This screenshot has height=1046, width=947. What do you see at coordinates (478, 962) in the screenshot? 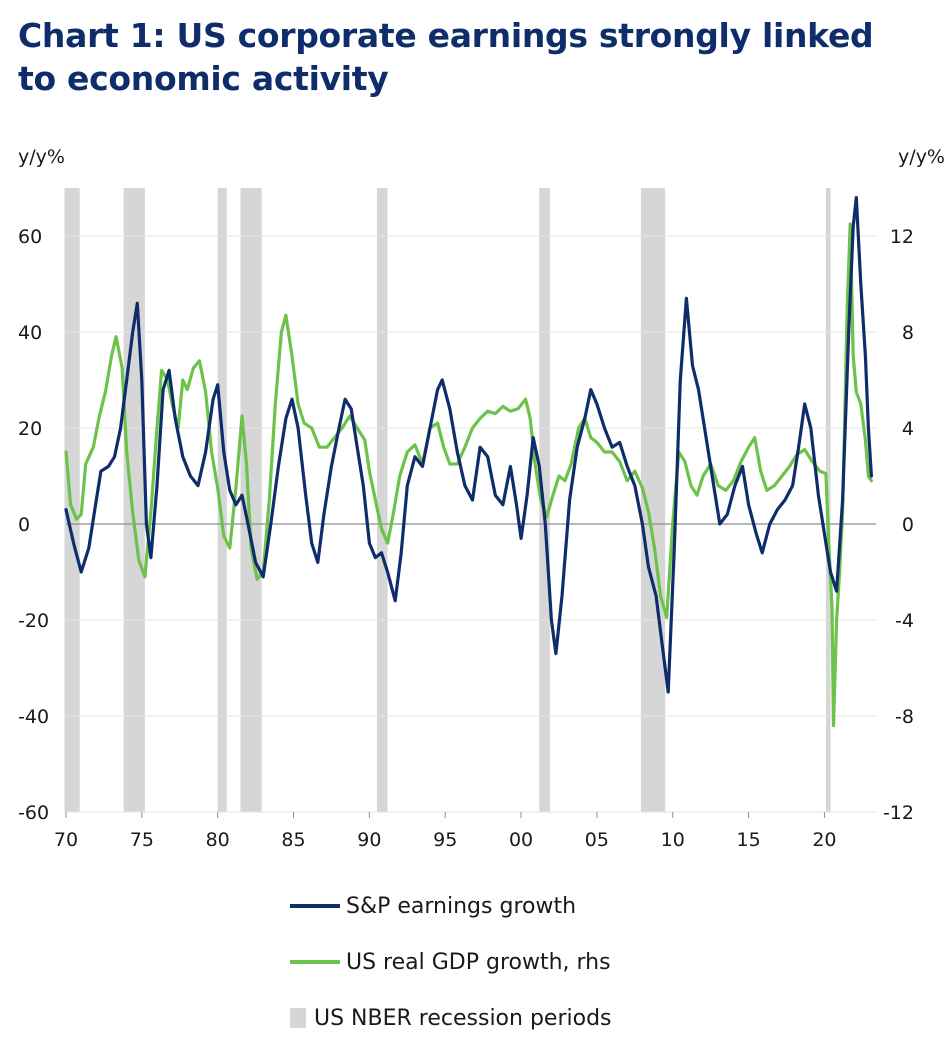
I see `legend-label-gdp-growth: US real GDP growth, rhs` at bounding box center [478, 962].